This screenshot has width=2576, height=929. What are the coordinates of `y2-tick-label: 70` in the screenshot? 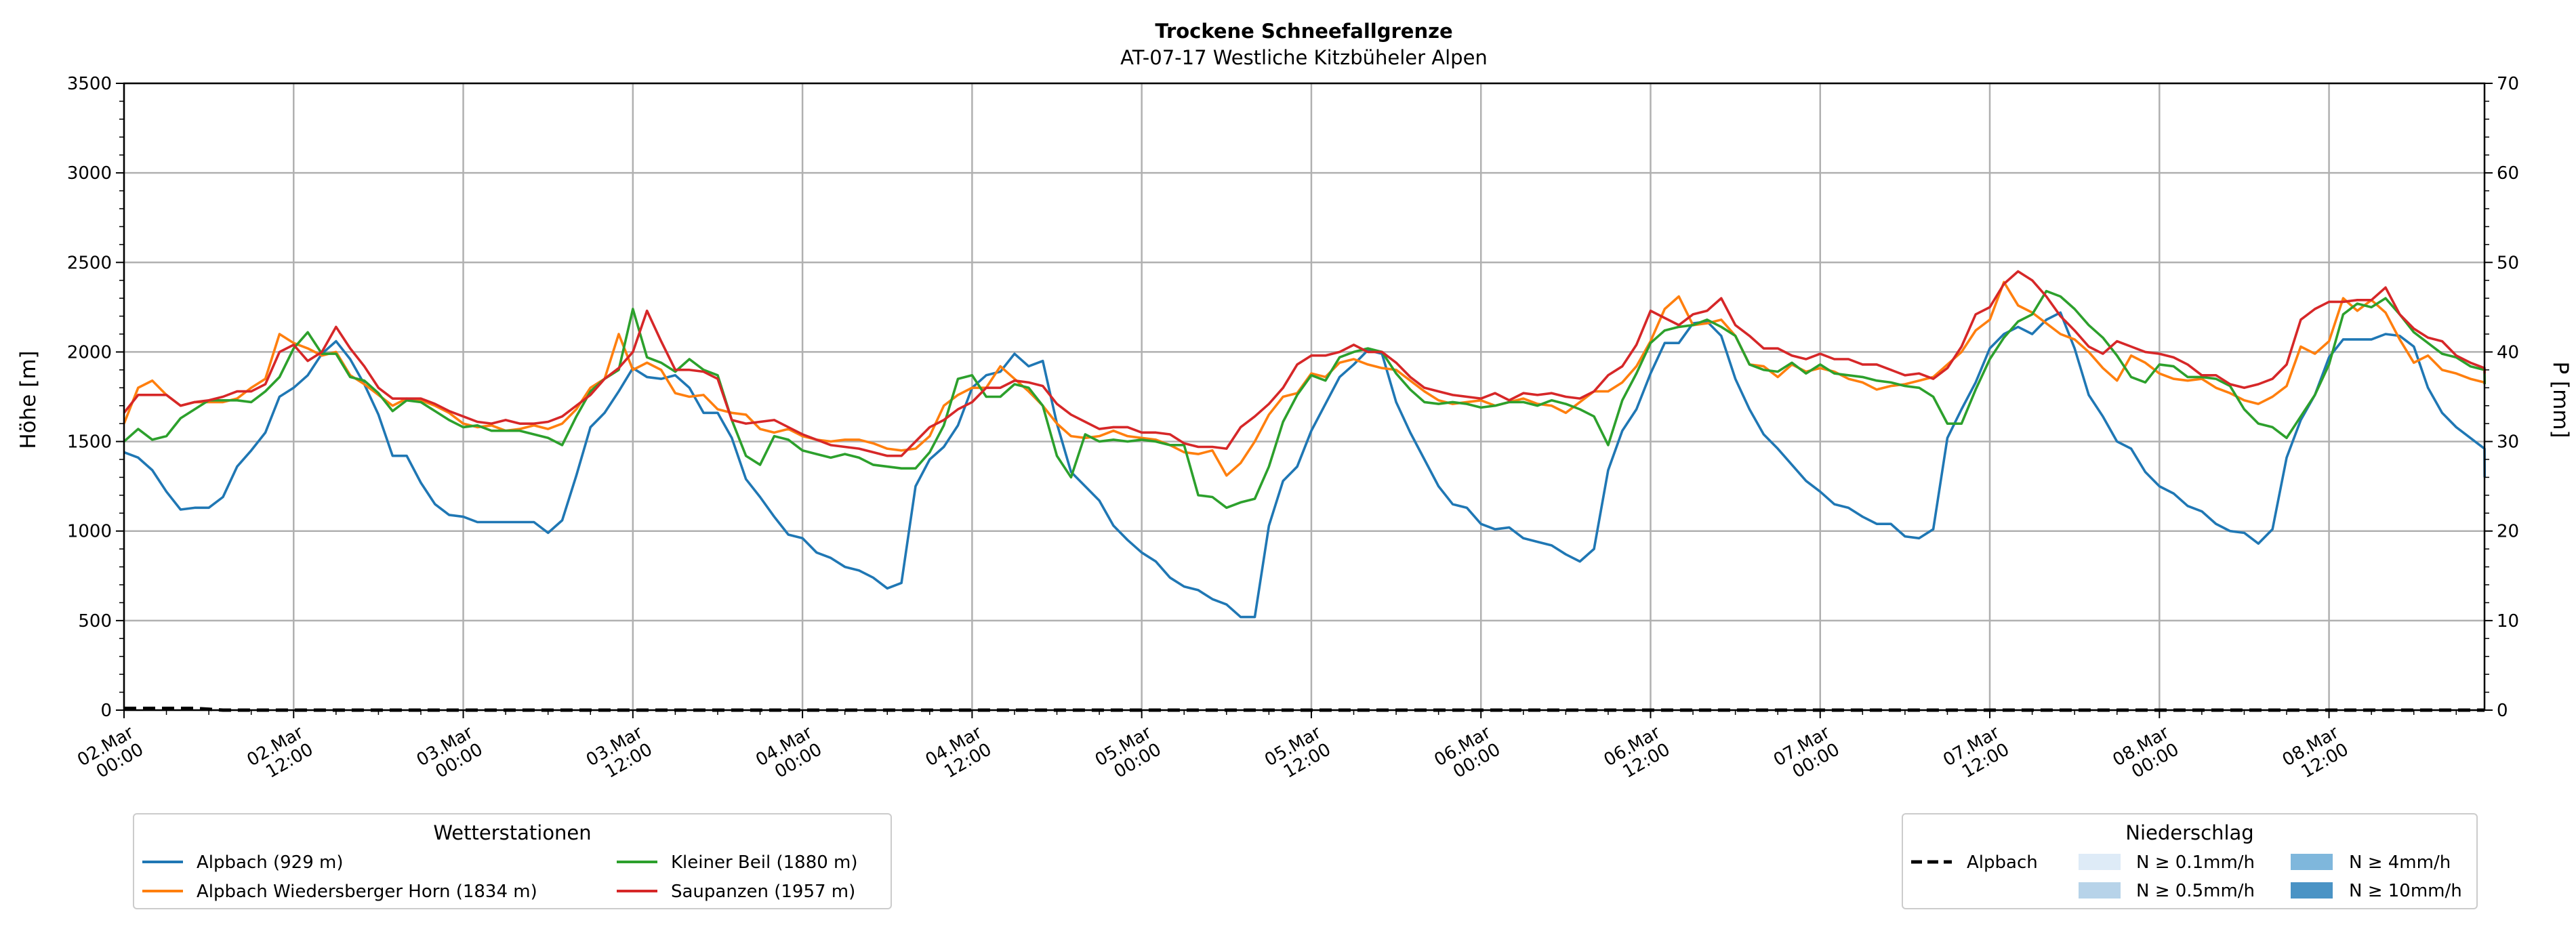 It's located at (2508, 84).